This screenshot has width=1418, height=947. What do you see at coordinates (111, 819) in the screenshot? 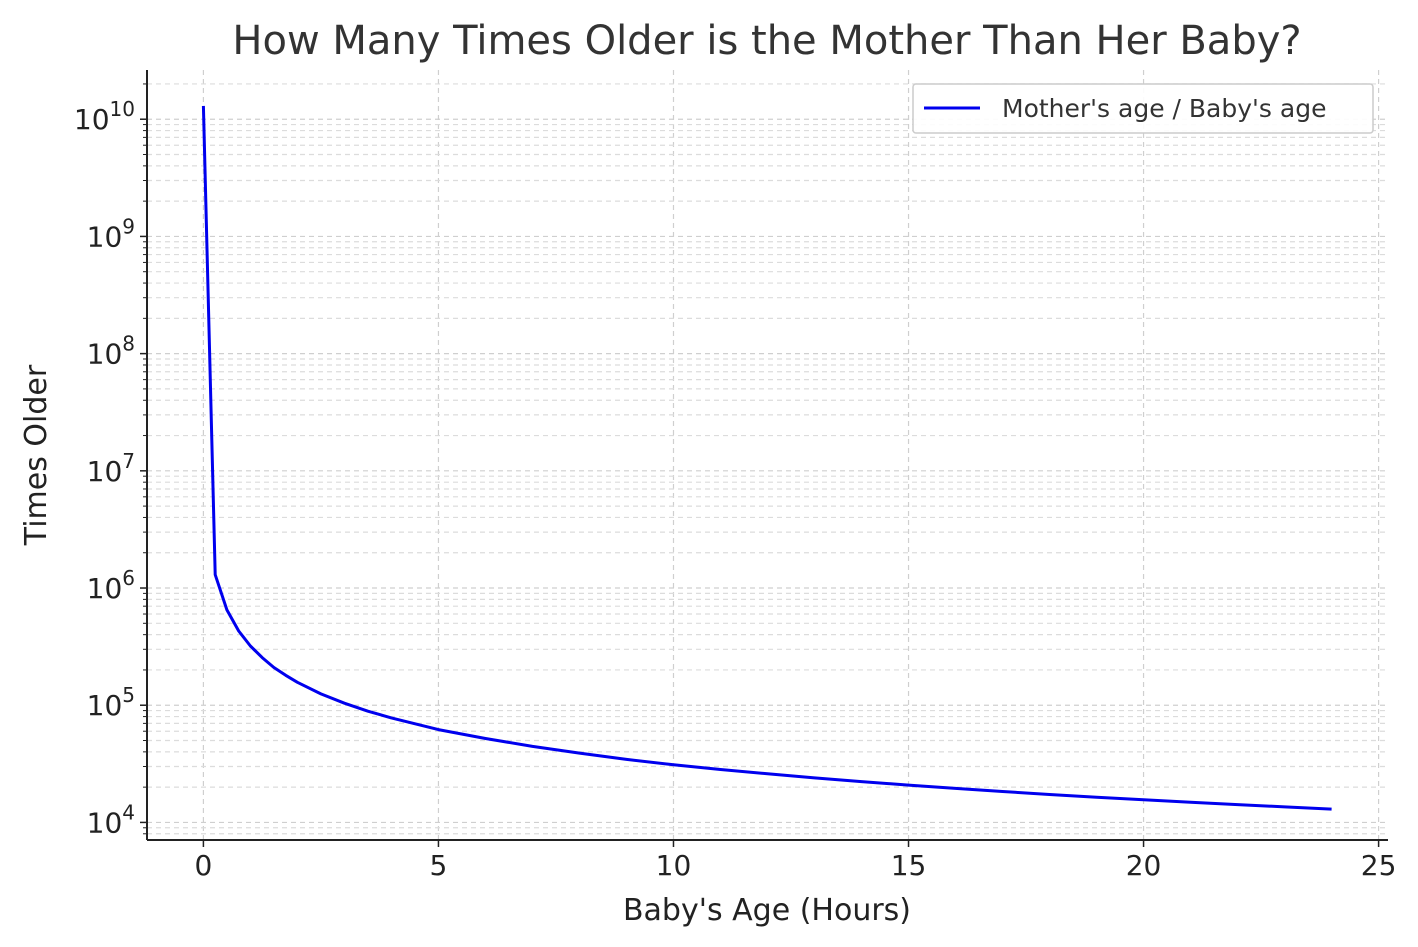
I see `y-tick-label: 10⁴` at bounding box center [111, 819].